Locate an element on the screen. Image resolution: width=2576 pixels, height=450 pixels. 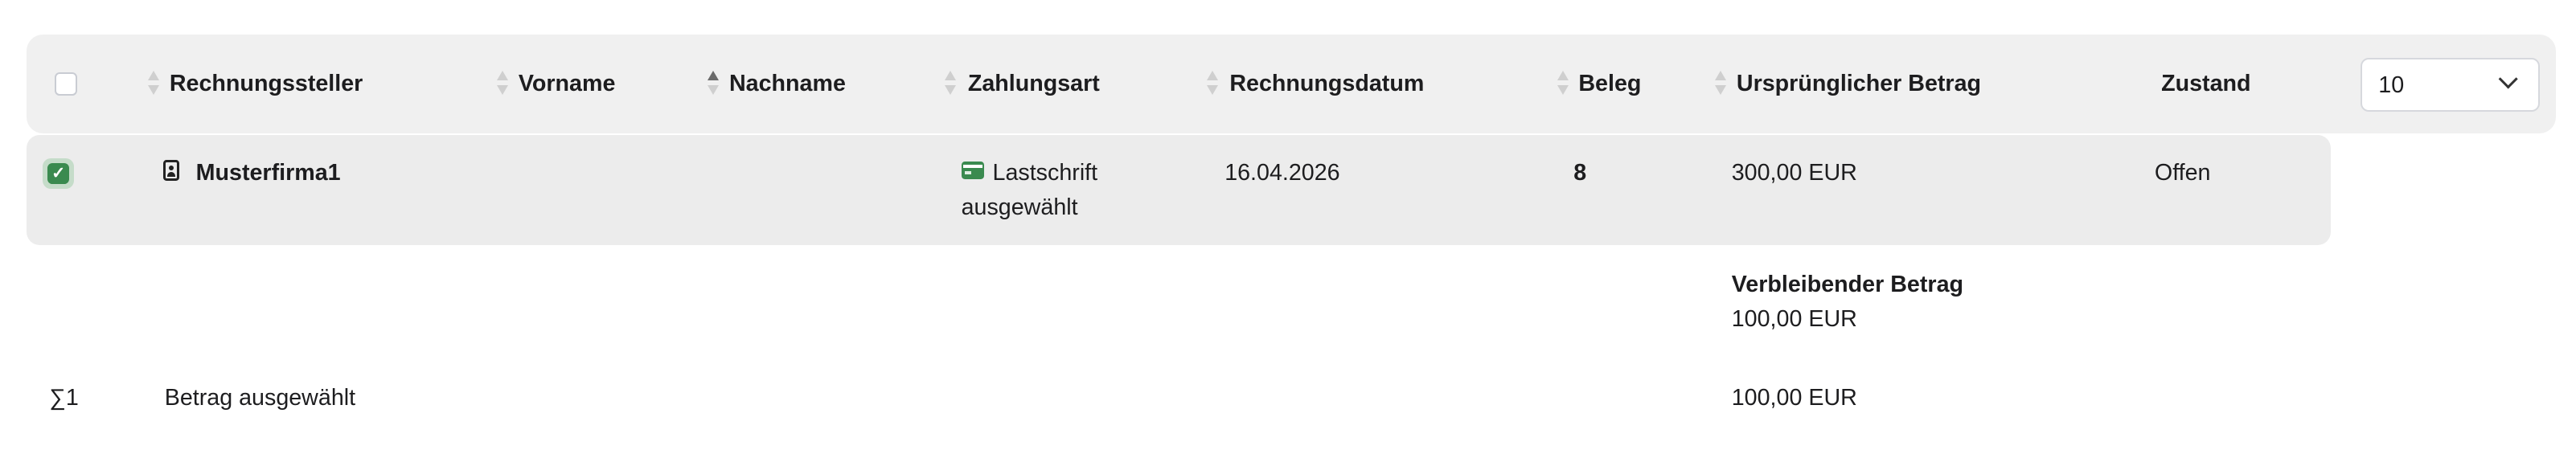
page-size-value: 10 is located at coordinates (2391, 86).